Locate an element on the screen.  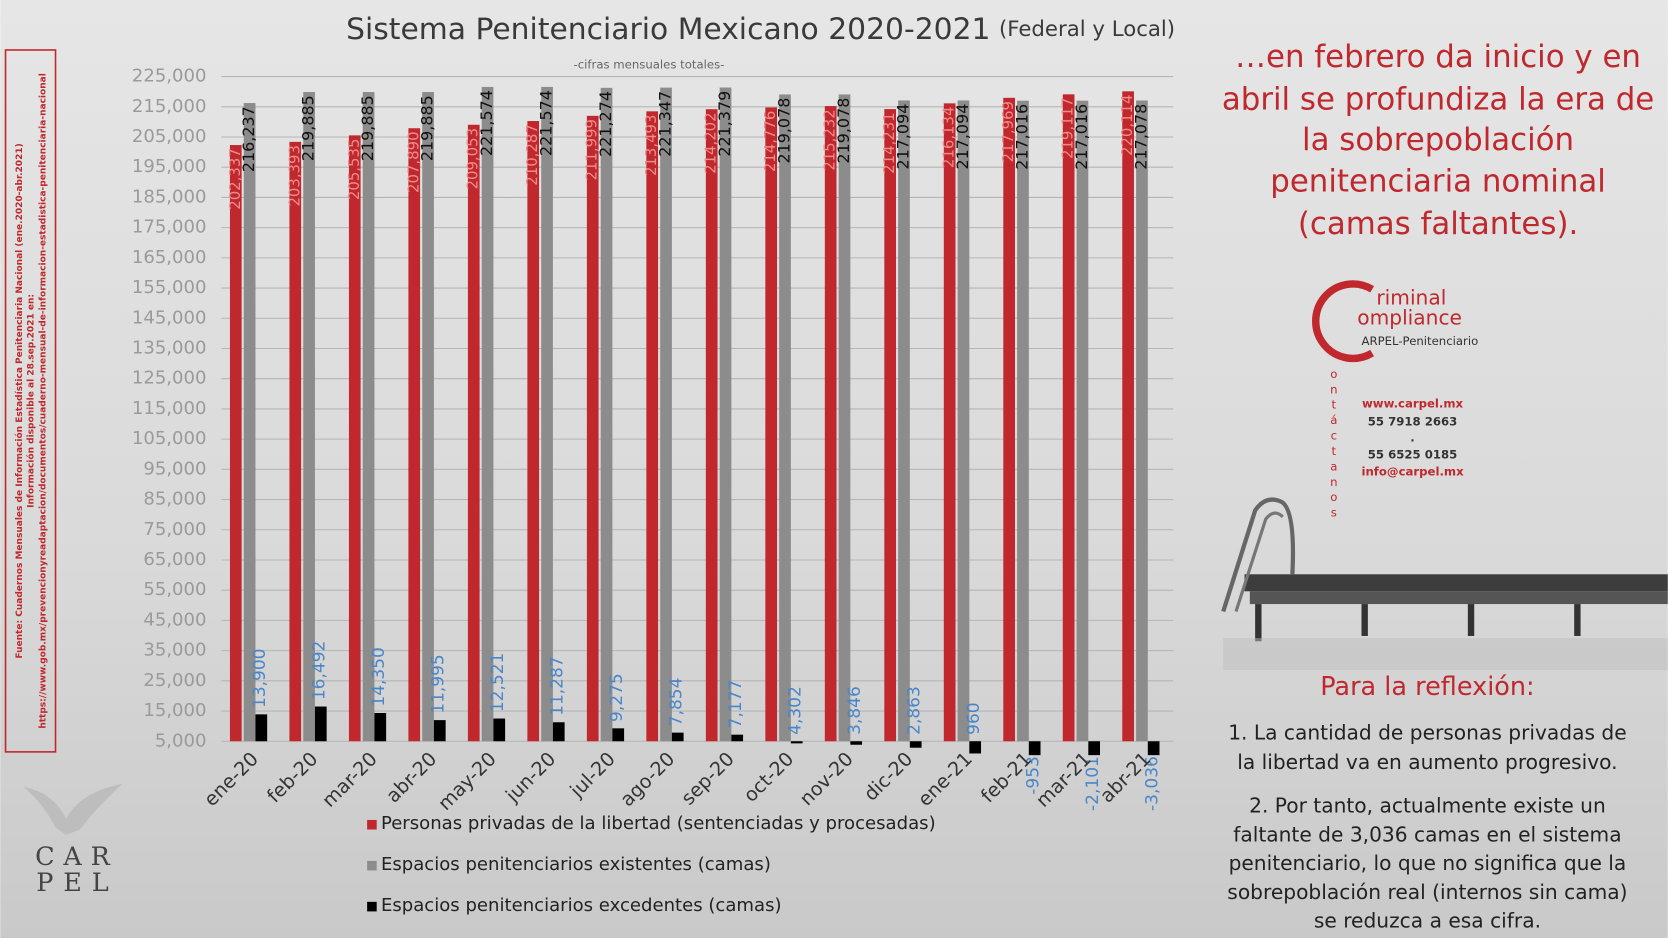
logo-letter: P is located at coordinates (44, 883).